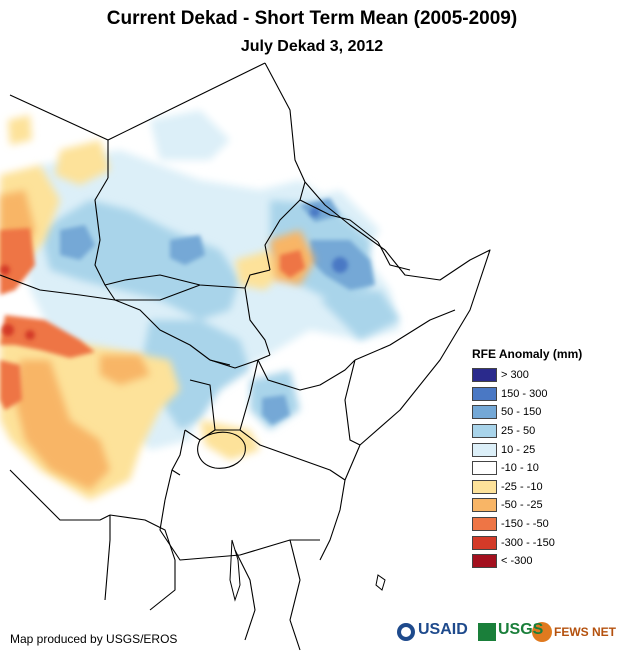  I want to click on logo-graphics, so click(474, 632).